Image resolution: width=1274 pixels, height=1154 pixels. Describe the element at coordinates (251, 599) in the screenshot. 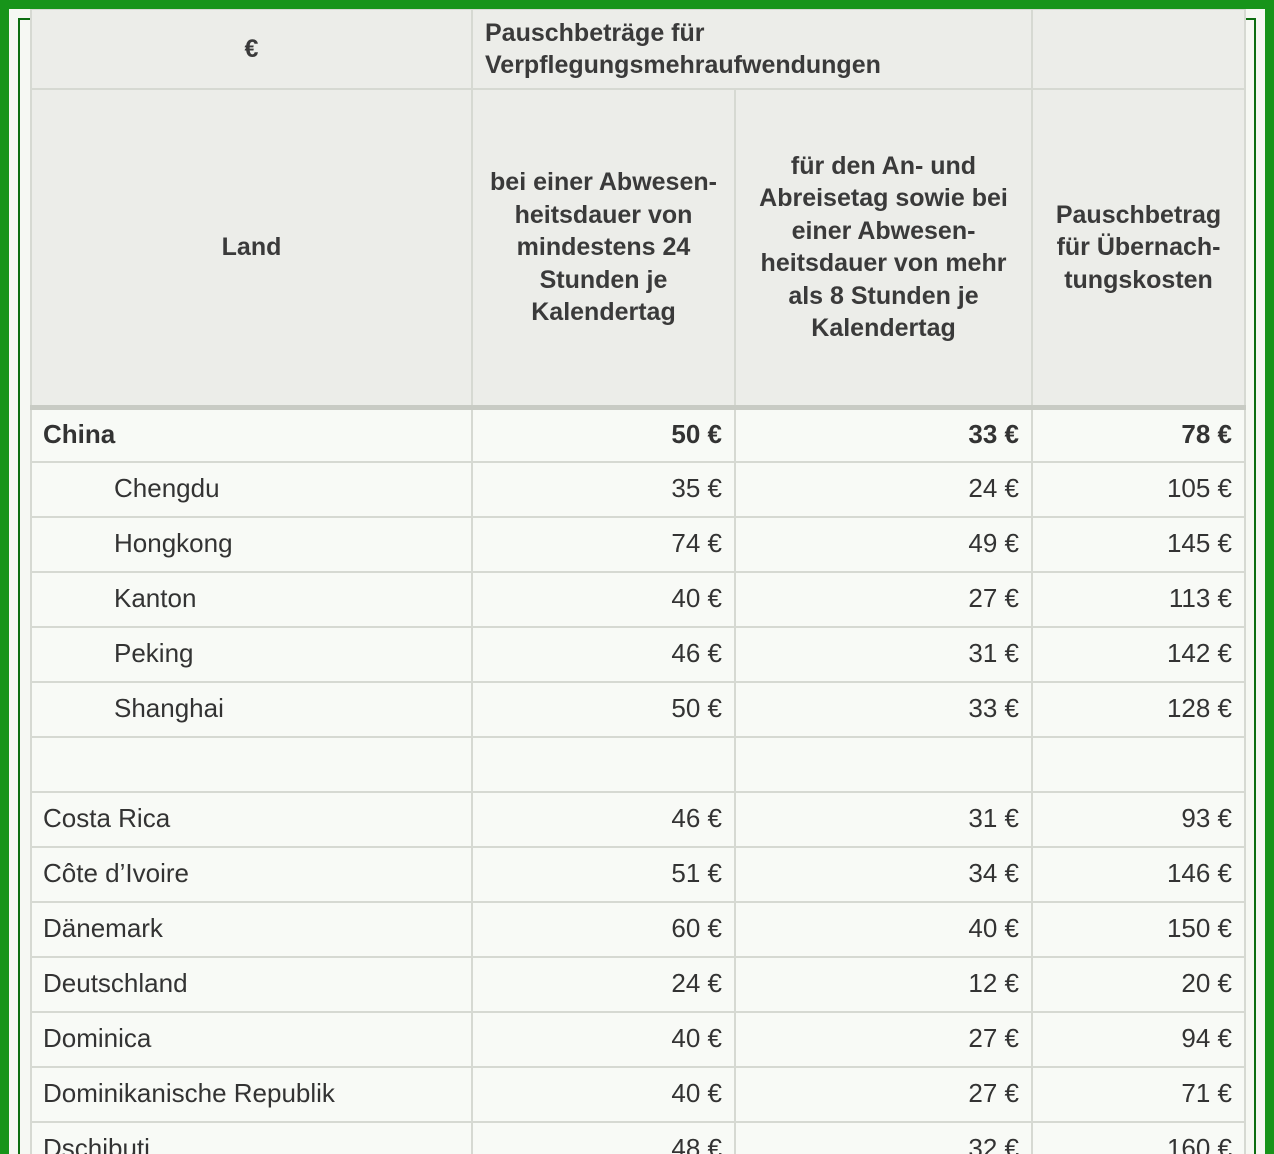

I see `cell-land: Kanton` at that location.